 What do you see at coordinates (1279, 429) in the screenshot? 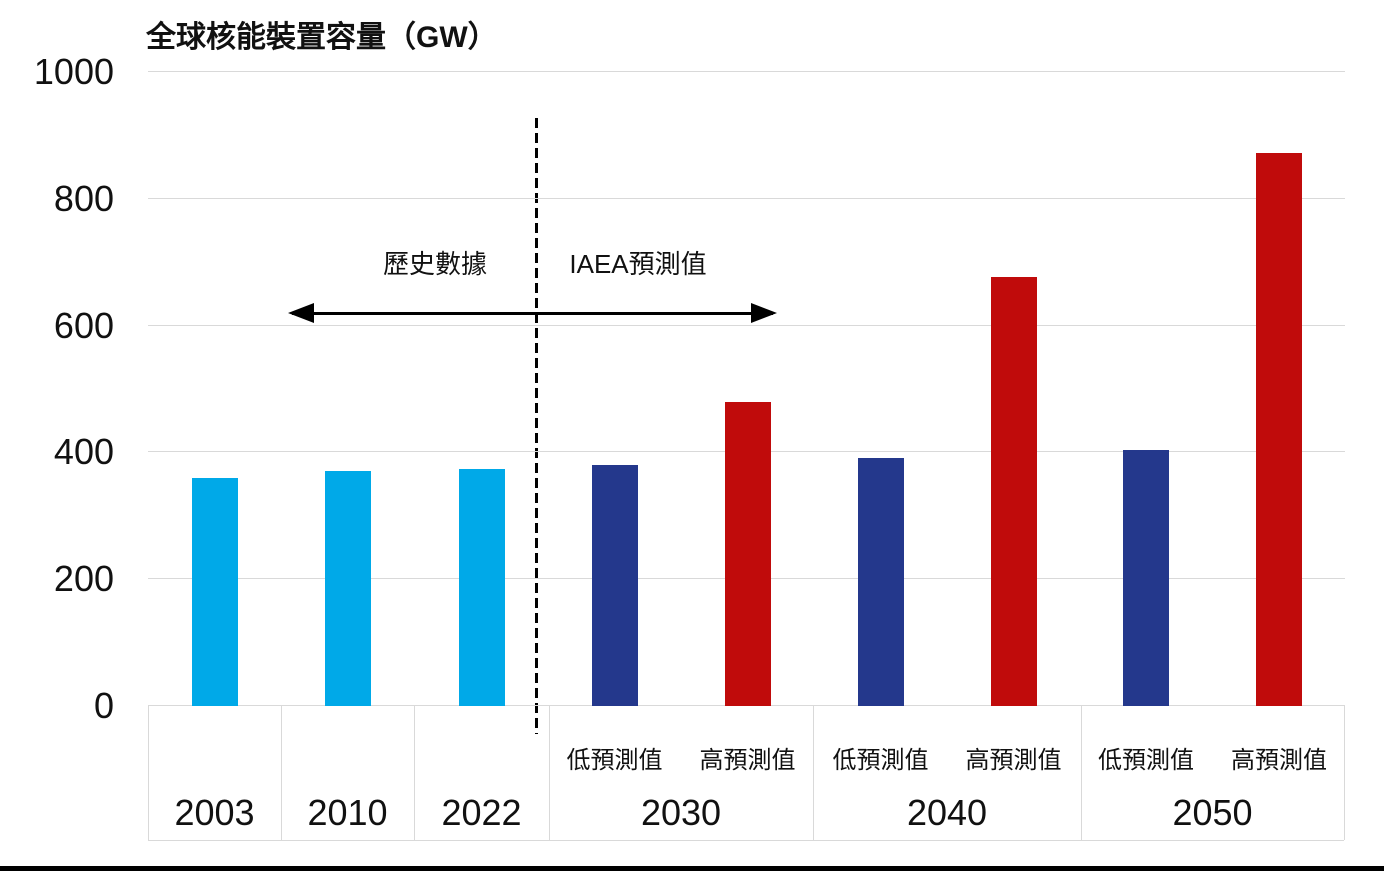
I see `bar-2050-high` at bounding box center [1279, 429].